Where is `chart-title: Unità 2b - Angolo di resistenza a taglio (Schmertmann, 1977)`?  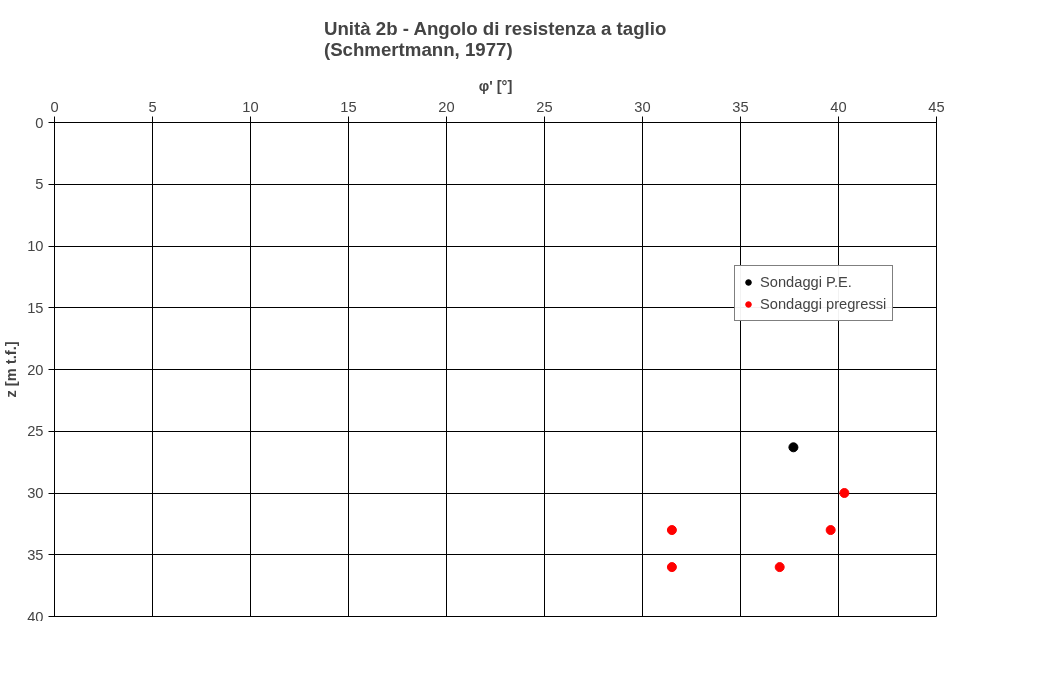 chart-title: Unità 2b - Angolo di resistenza a taglio (Schmertmann, 1977) is located at coordinates (495, 38).